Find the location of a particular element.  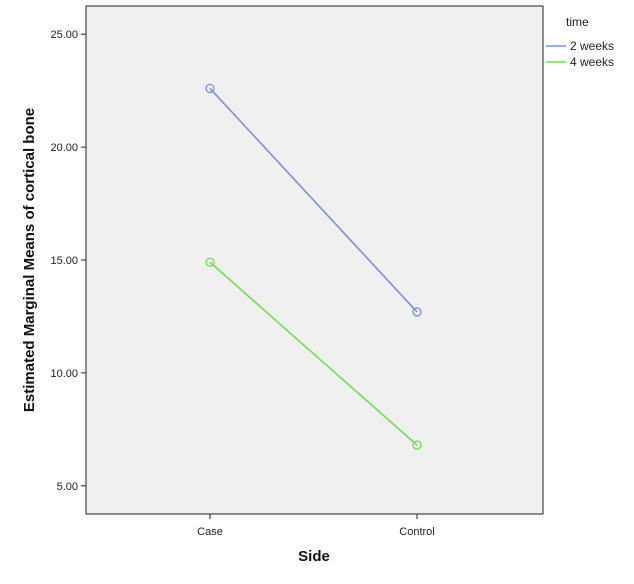

y-axis-ticks: 5.00 10.00 15.00 20.00 25.00 is located at coordinates (68, 261).